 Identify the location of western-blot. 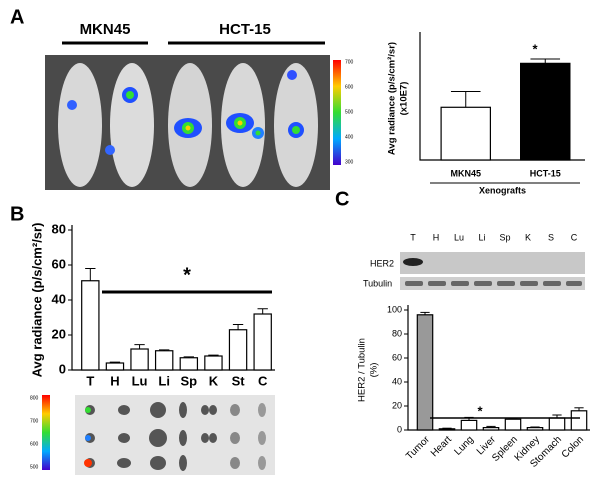
(492, 271).